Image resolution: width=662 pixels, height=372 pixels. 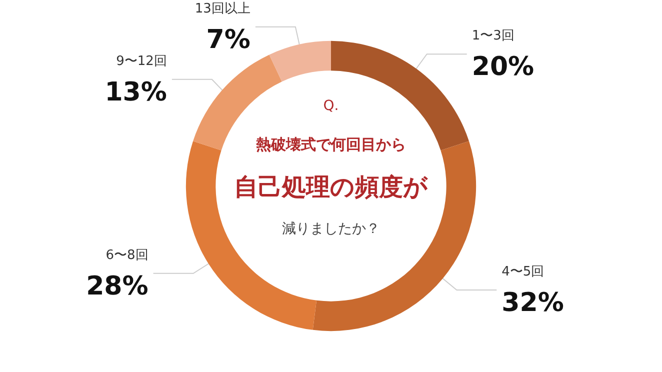 What do you see at coordinates (228, 39) in the screenshot?
I see `data-label: 7%` at bounding box center [228, 39].